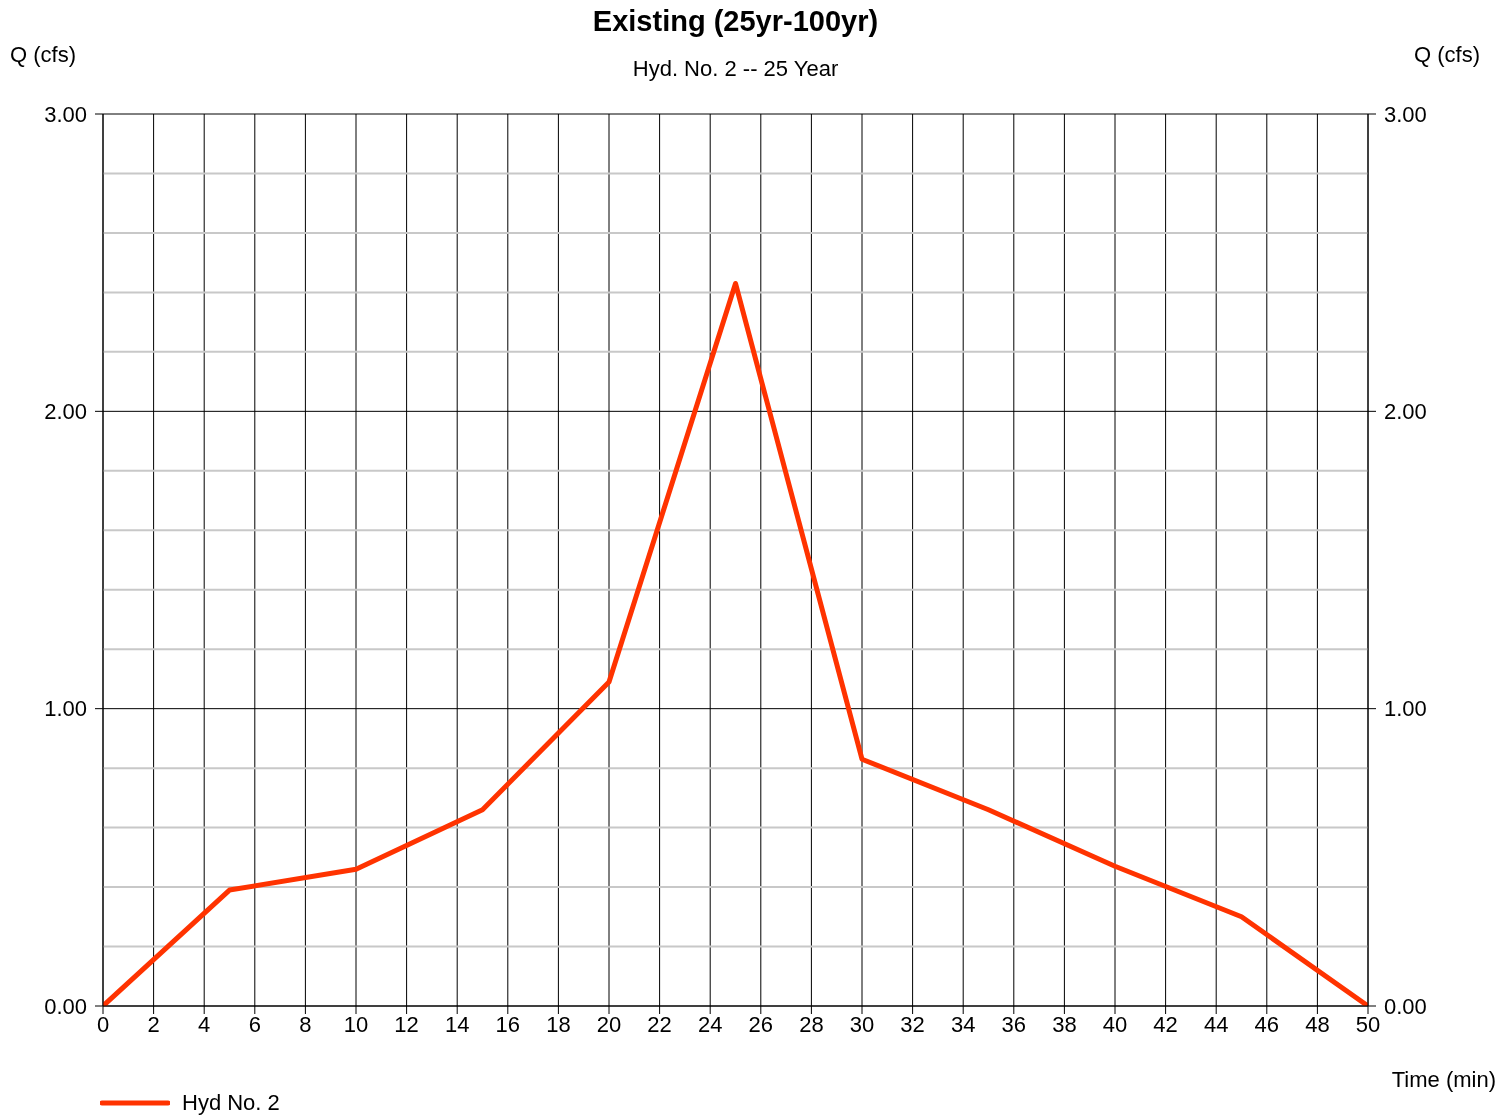 The image size is (1504, 1118). I want to click on x-tick-label: 42, so click(1165, 1024).